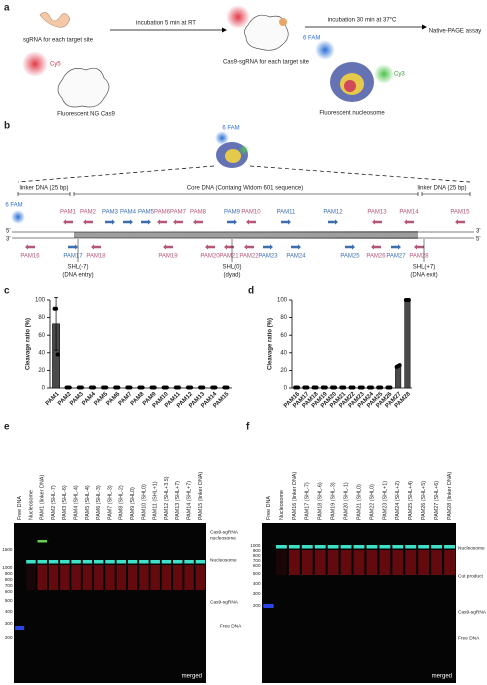  I want to click on gel-annotation: Cas9-sgRNA, so click(472, 612).